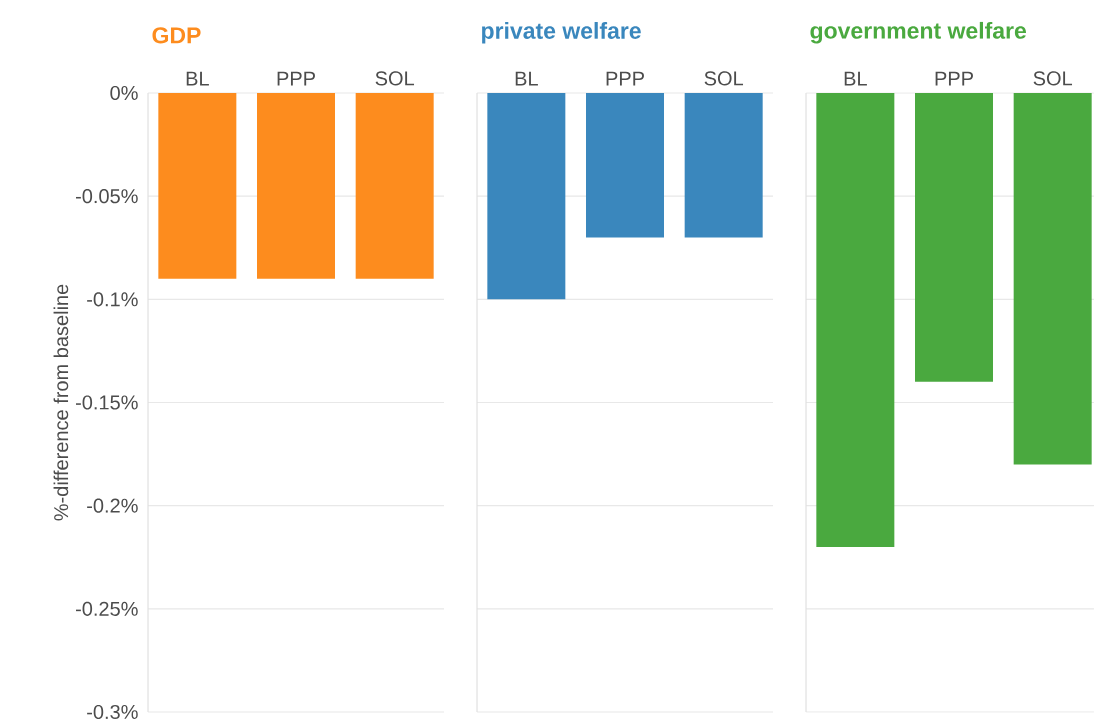 The image size is (1094, 722). What do you see at coordinates (112, 712) in the screenshot?
I see `y-tick-label: -0.3%` at bounding box center [112, 712].